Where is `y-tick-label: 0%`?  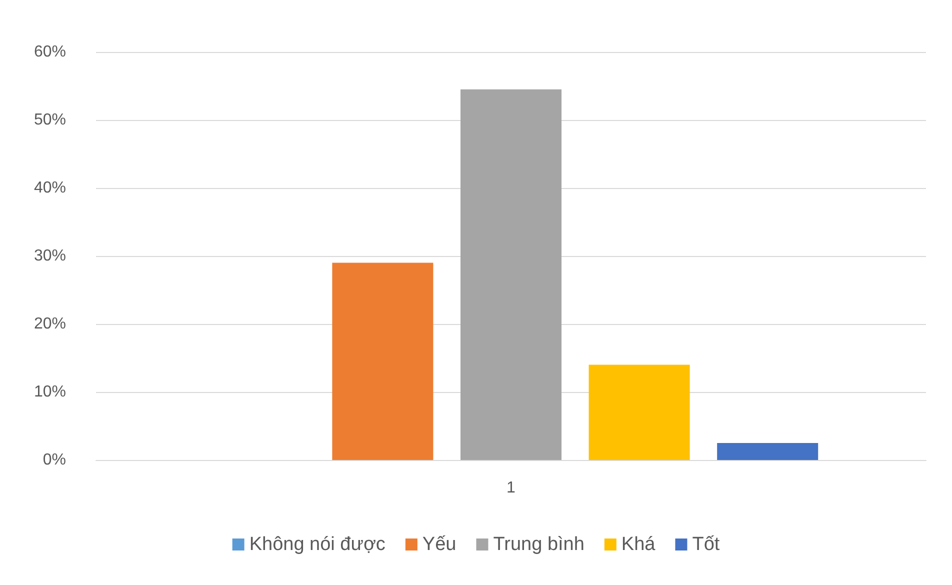 y-tick-label: 0% is located at coordinates (54, 460).